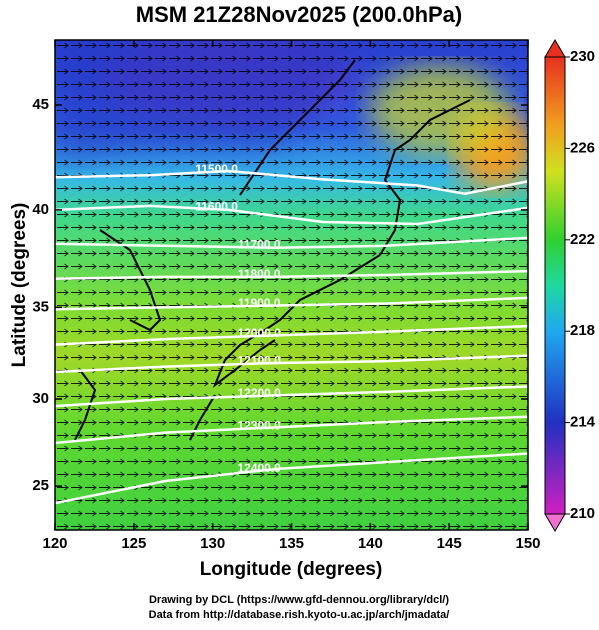 This screenshot has width=599, height=630. I want to click on x-tick-label: 140, so click(370, 543).